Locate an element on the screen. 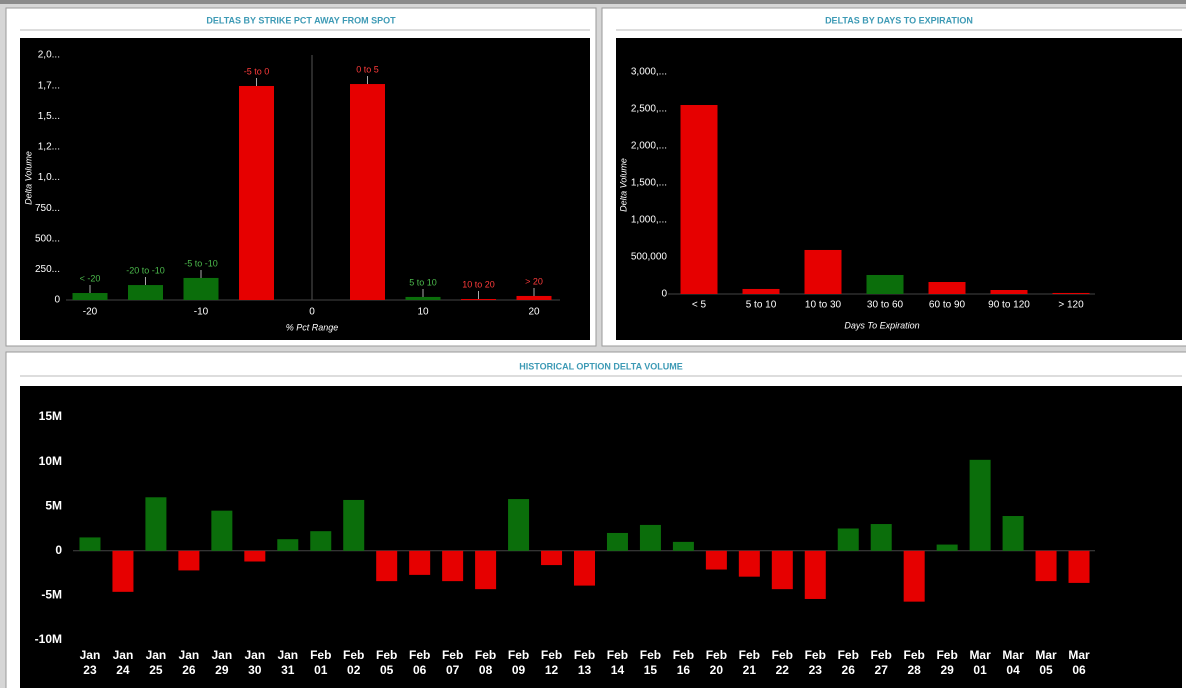 The width and height of the screenshot is (1186, 688). data-label: < -20 is located at coordinates (90, 278).